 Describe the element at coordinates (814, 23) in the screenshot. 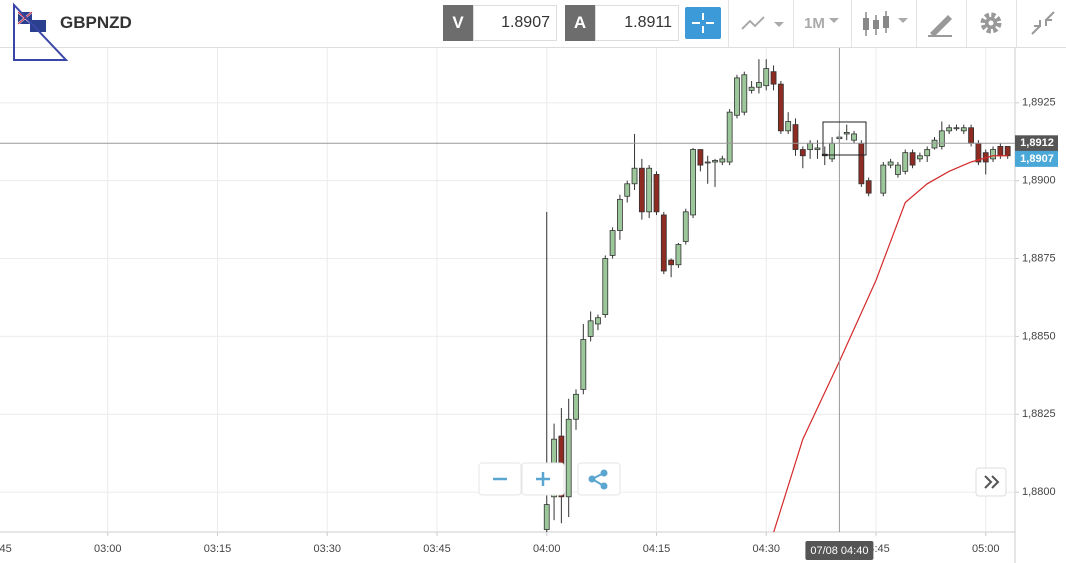

I see `timeframe-button: 1M` at that location.